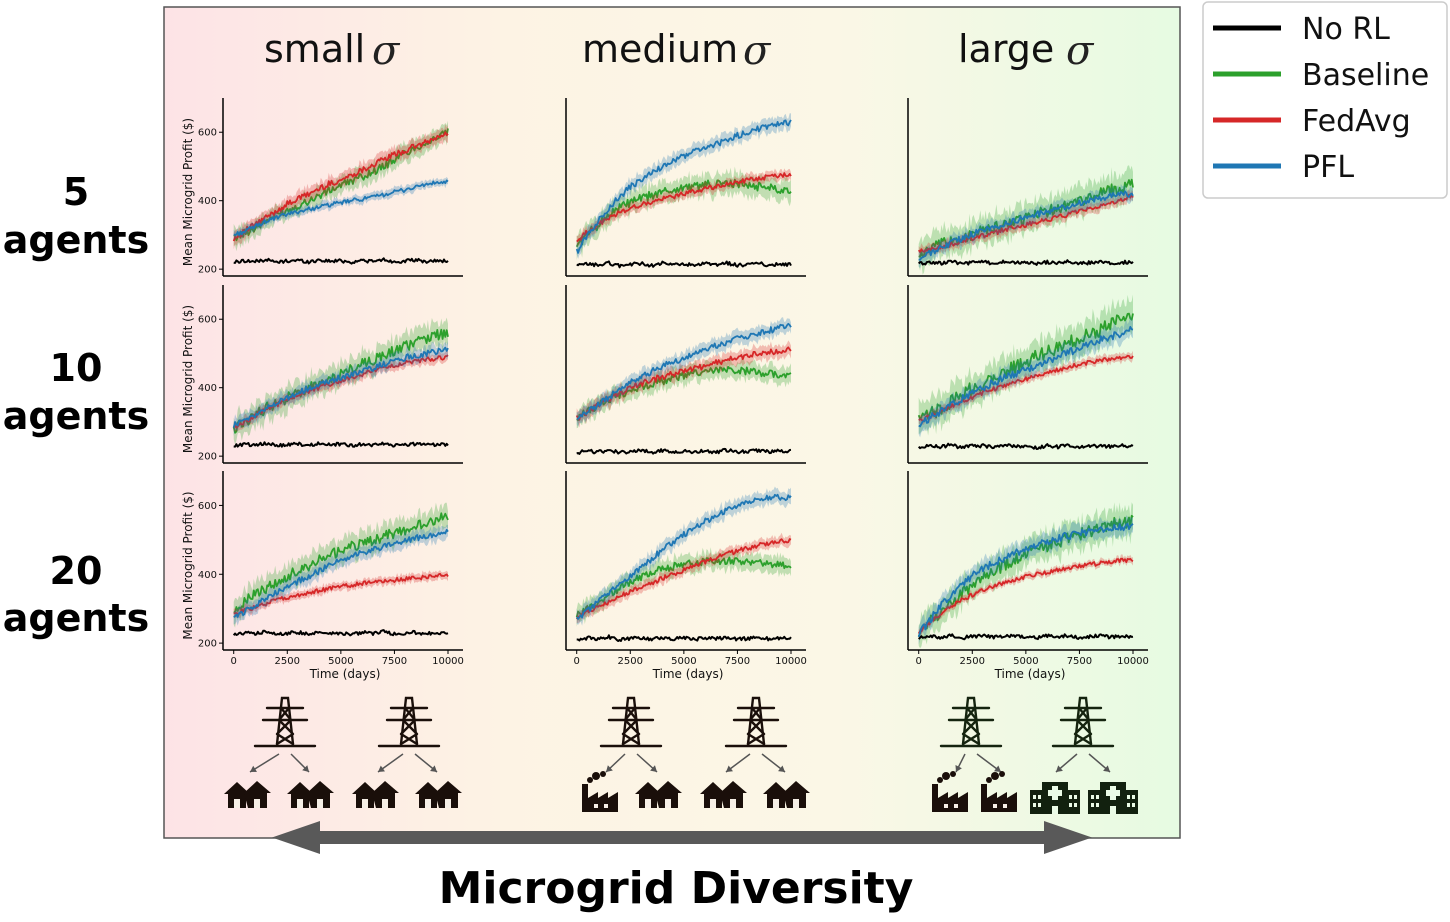 The width and height of the screenshot is (1450, 922). I want to click on diversity-arrow, so click(682, 837).